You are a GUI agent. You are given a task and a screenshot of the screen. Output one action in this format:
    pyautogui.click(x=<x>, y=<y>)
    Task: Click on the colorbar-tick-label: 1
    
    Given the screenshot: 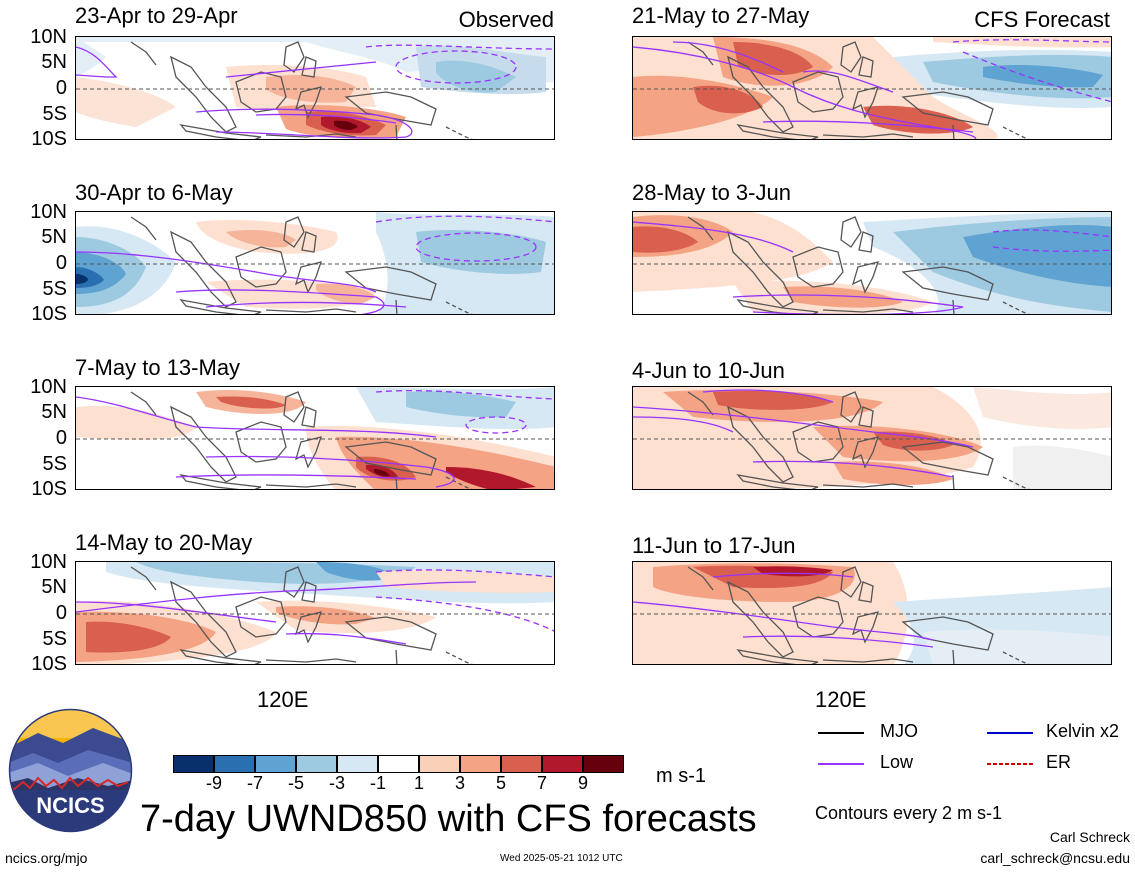 What is the action you would take?
    pyautogui.click(x=418, y=783)
    